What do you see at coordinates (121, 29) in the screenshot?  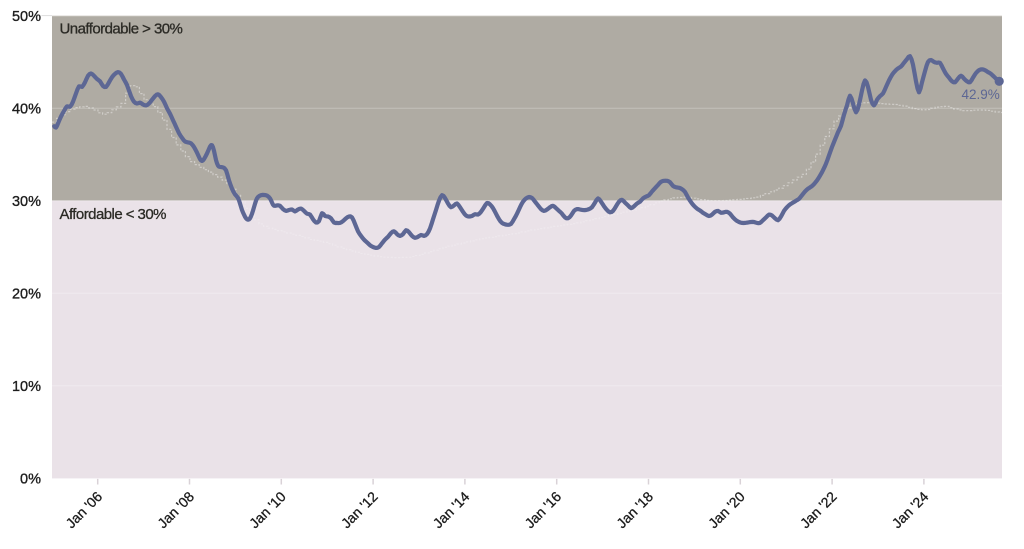 I see `svg-text: Unaffordable > 30%` at bounding box center [121, 29].